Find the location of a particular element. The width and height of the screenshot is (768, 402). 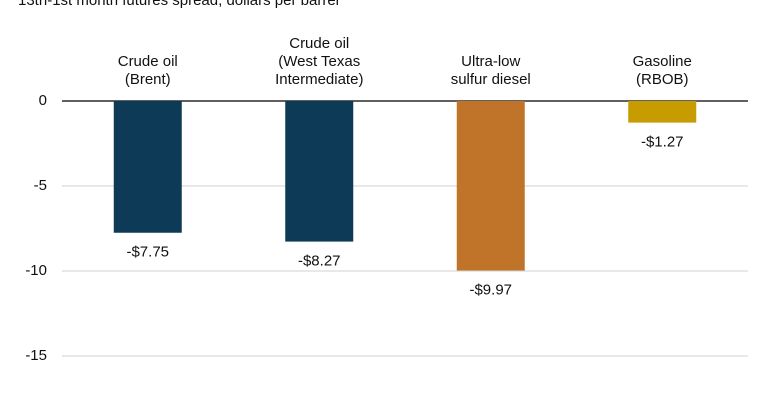

category-label: sulfur diesel is located at coordinates (491, 79).